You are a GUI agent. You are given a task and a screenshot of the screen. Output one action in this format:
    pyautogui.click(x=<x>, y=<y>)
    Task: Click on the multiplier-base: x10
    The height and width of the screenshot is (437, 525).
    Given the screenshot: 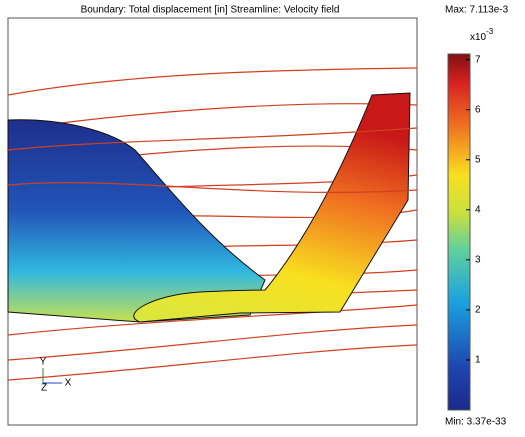 What is the action you would take?
    pyautogui.click(x=478, y=37)
    